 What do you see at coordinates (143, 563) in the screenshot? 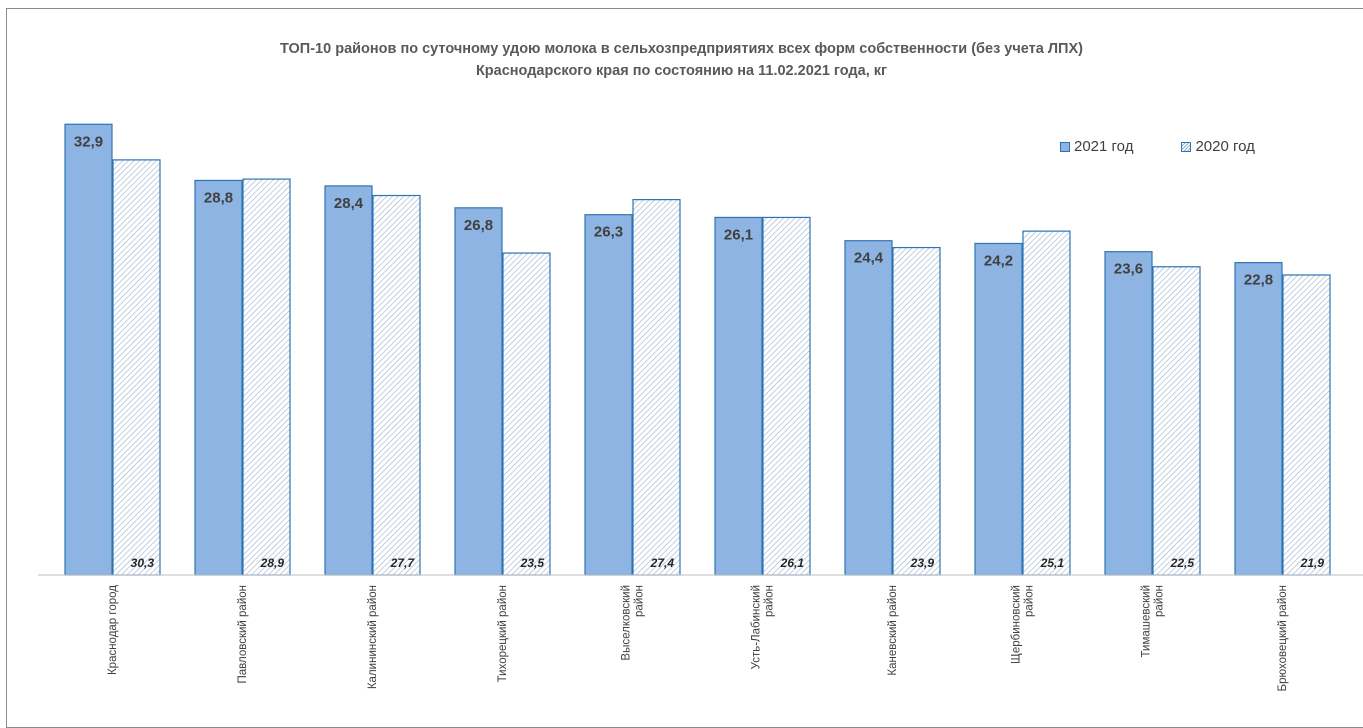
I see `data-label-2020-1: 30,3` at bounding box center [143, 563].